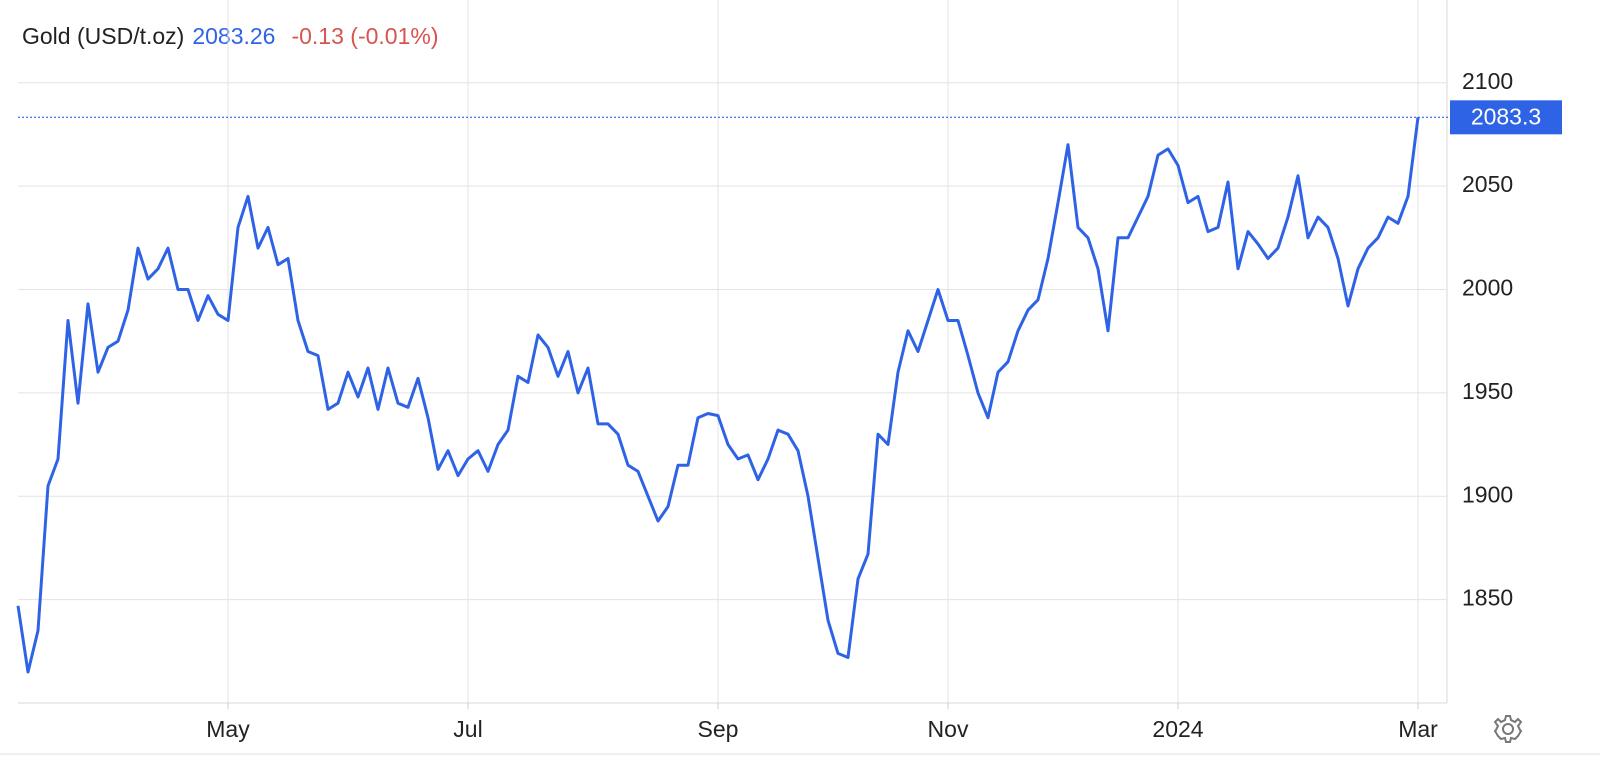  What do you see at coordinates (1177, 729) in the screenshot?
I see `x-tick-label: 2024` at bounding box center [1177, 729].